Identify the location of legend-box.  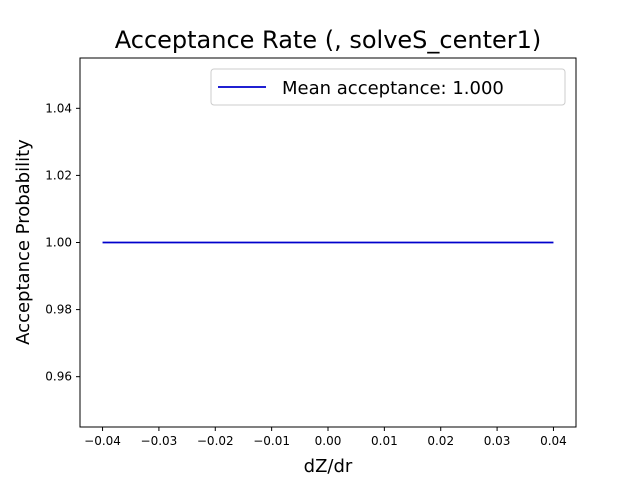
(388, 87).